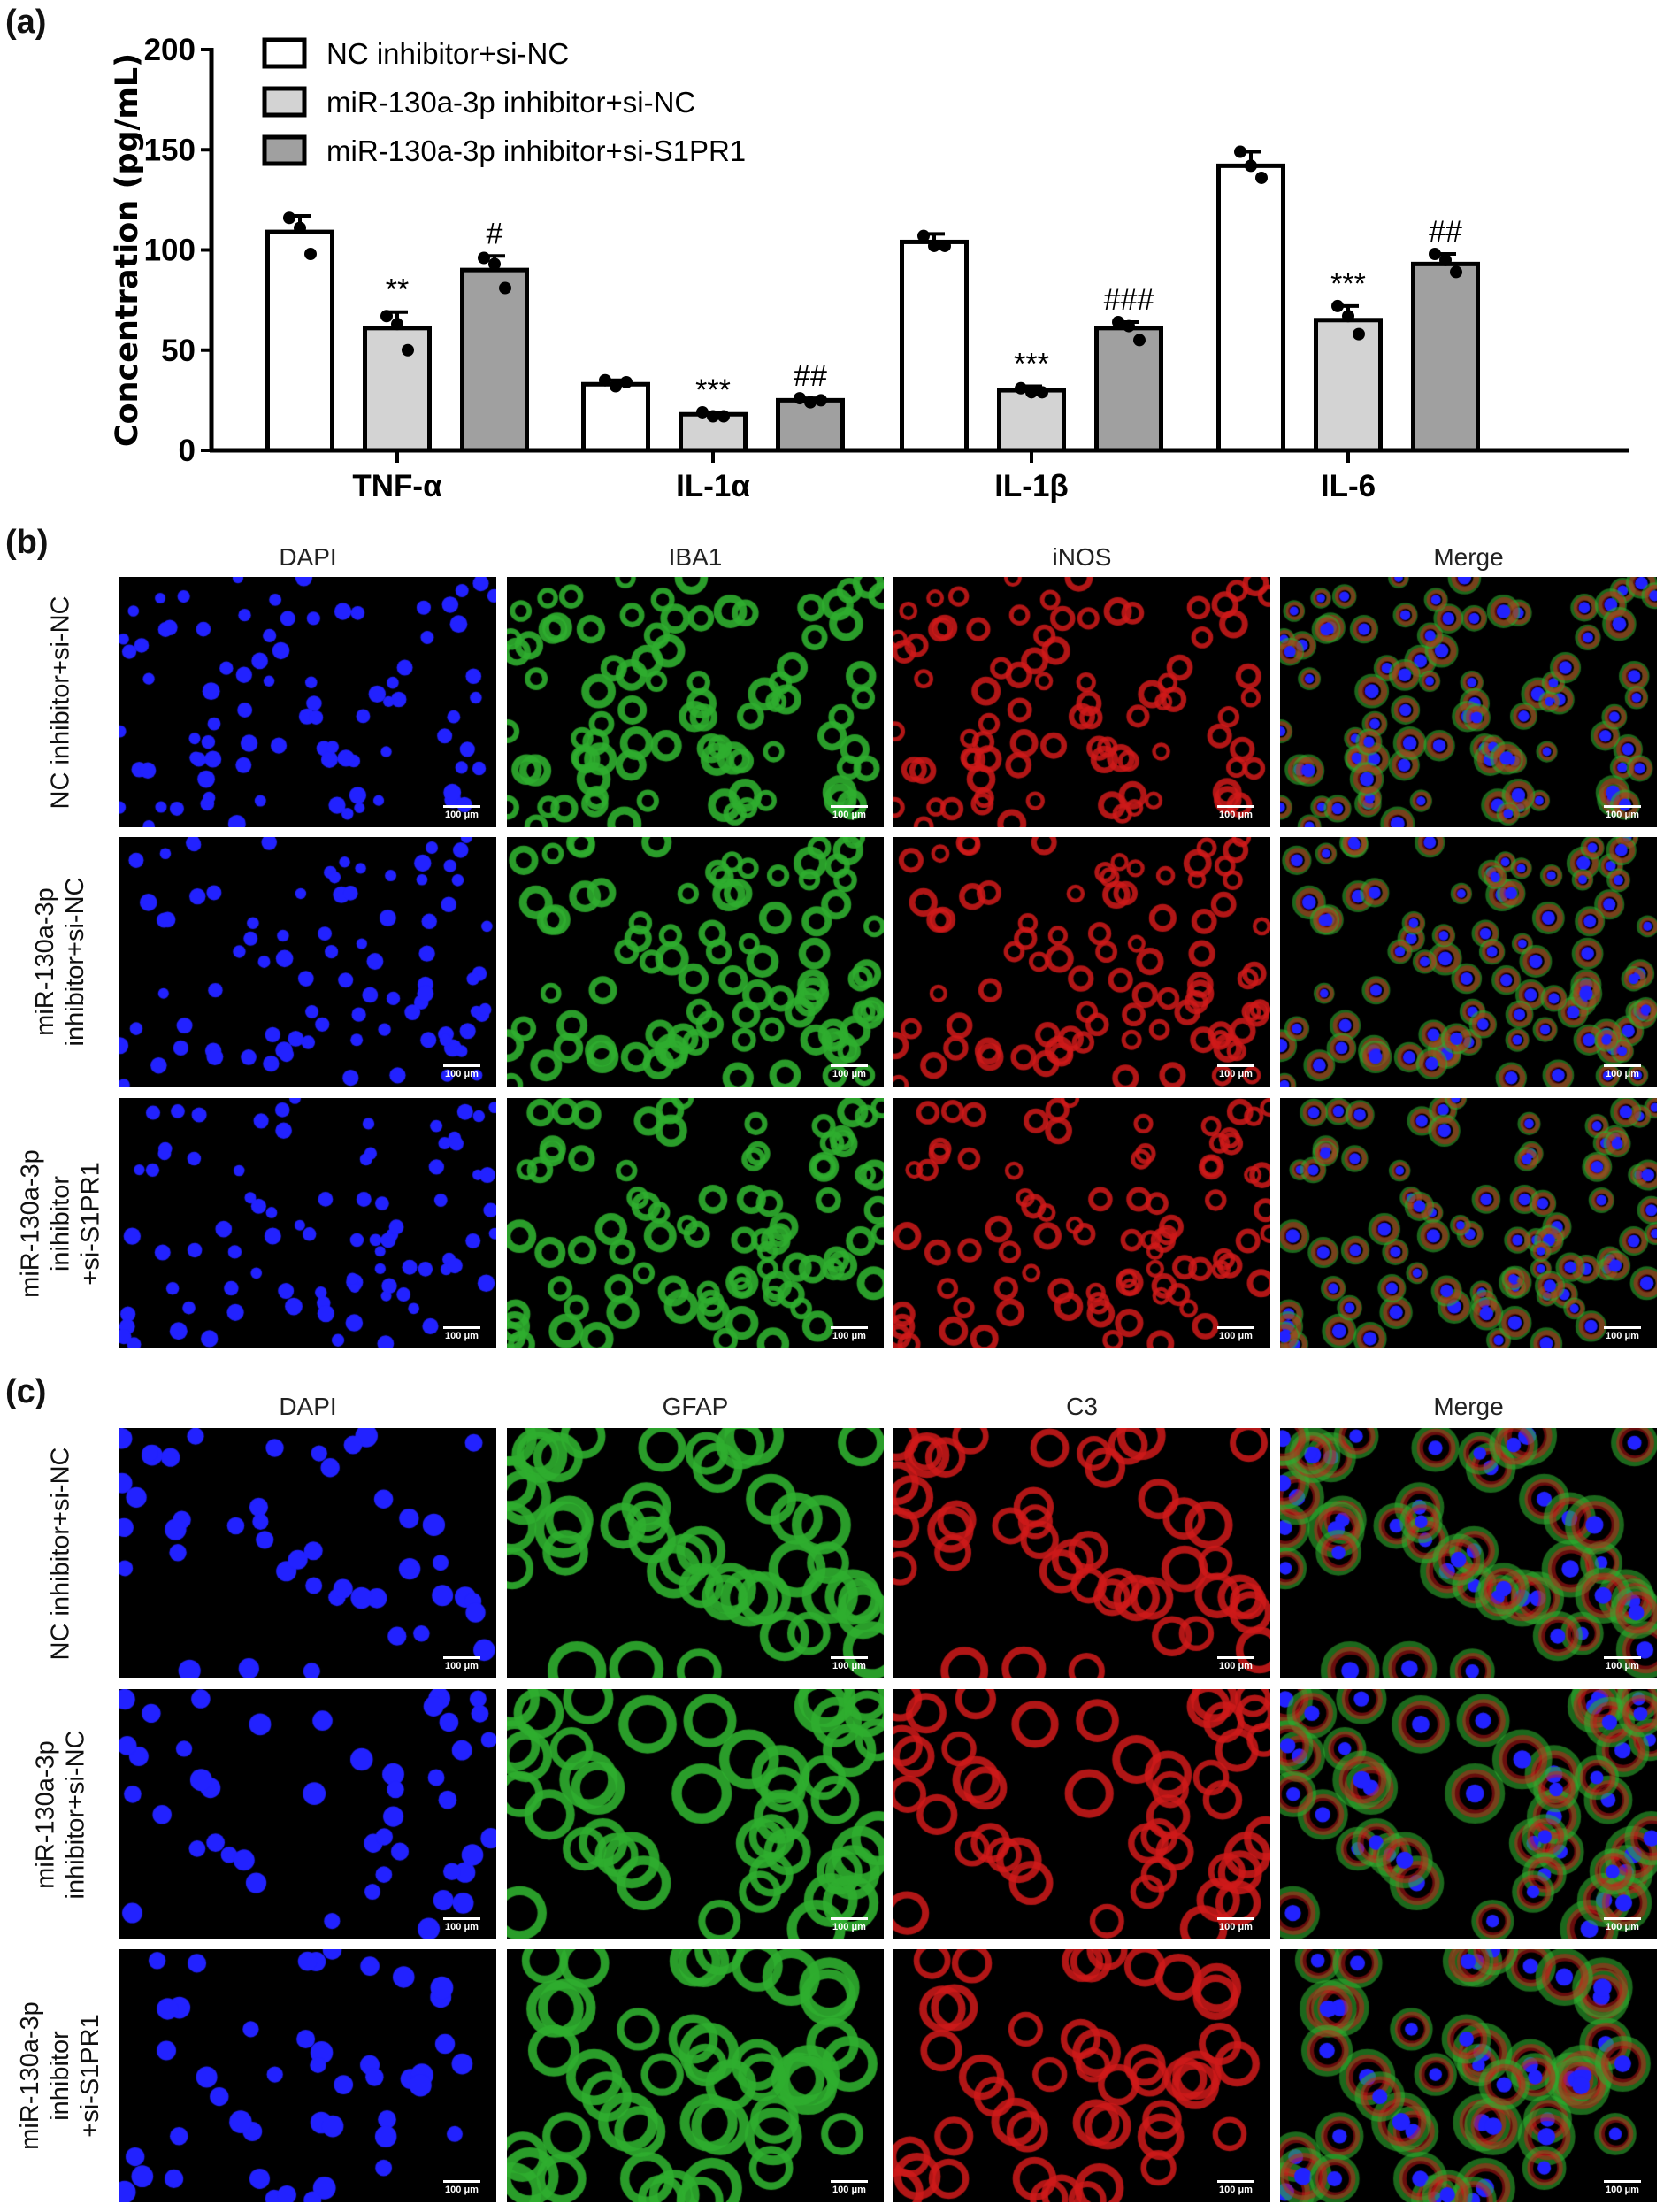  I want to click on y-tick-label: 150, so click(170, 150).